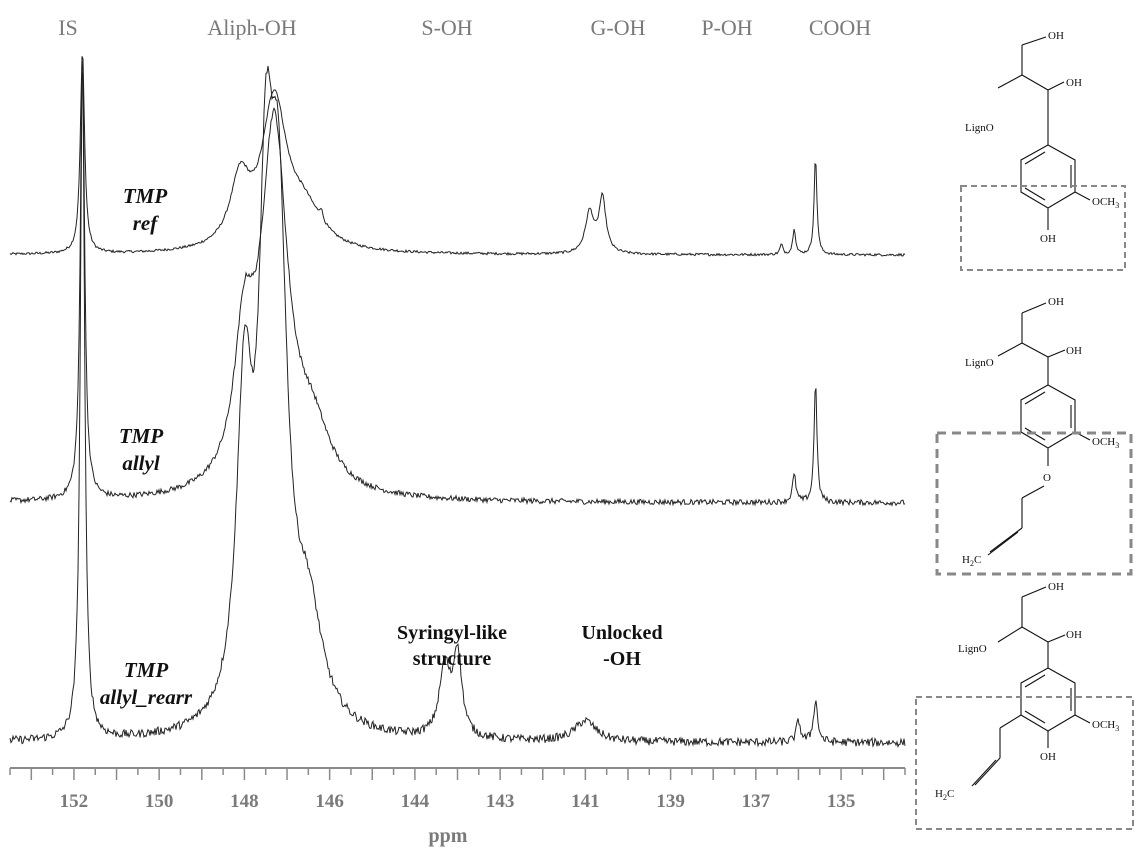 This screenshot has height=850, width=1135. I want to click on x-axis-tick-label: 141, so click(585, 801).